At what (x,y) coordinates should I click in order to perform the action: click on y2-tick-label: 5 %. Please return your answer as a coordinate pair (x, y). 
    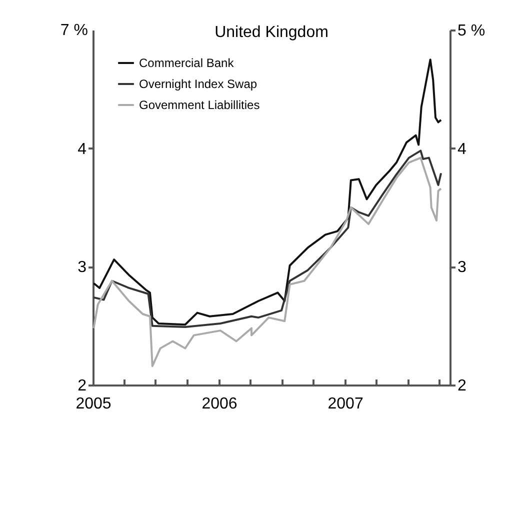
    Looking at the image, I should click on (472, 31).